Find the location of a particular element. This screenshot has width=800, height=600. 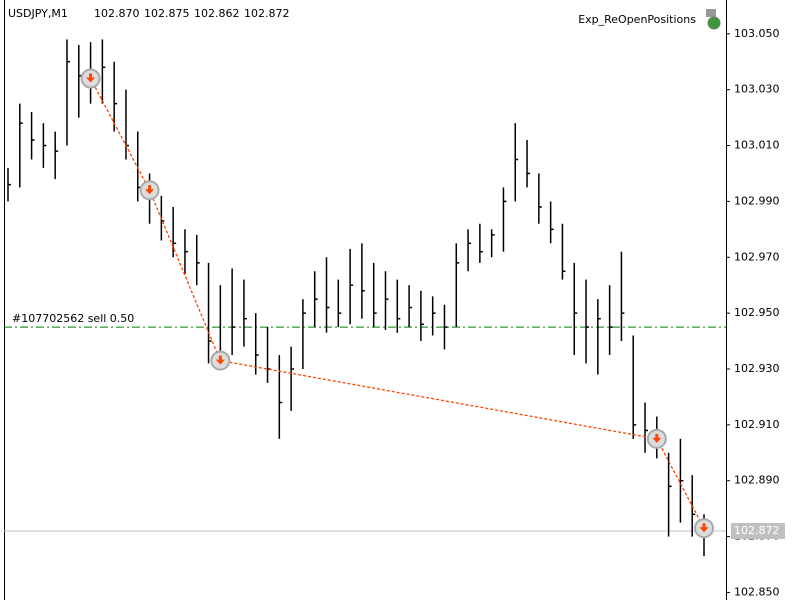

y-tick-label: 102.930 is located at coordinates (757, 368).